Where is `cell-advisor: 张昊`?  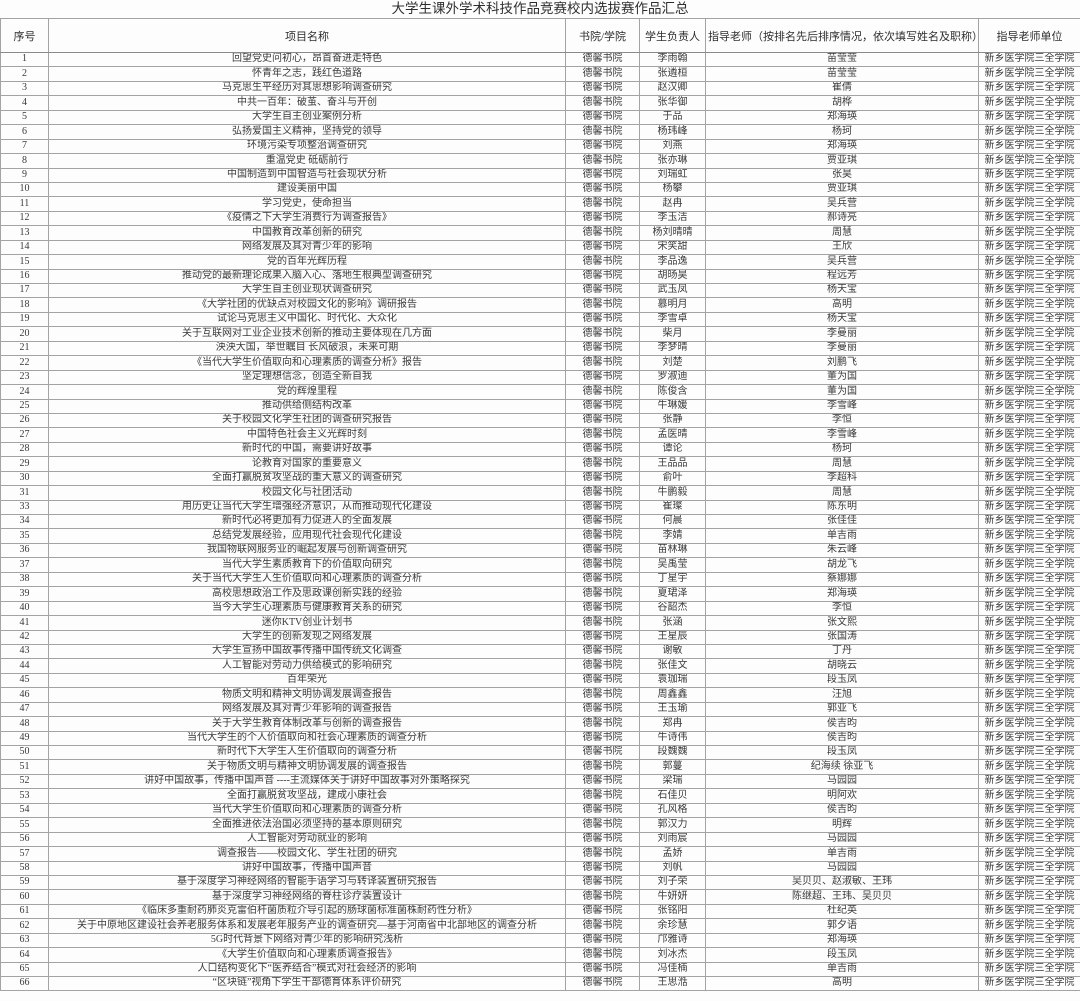 cell-advisor: 张昊 is located at coordinates (842, 175).